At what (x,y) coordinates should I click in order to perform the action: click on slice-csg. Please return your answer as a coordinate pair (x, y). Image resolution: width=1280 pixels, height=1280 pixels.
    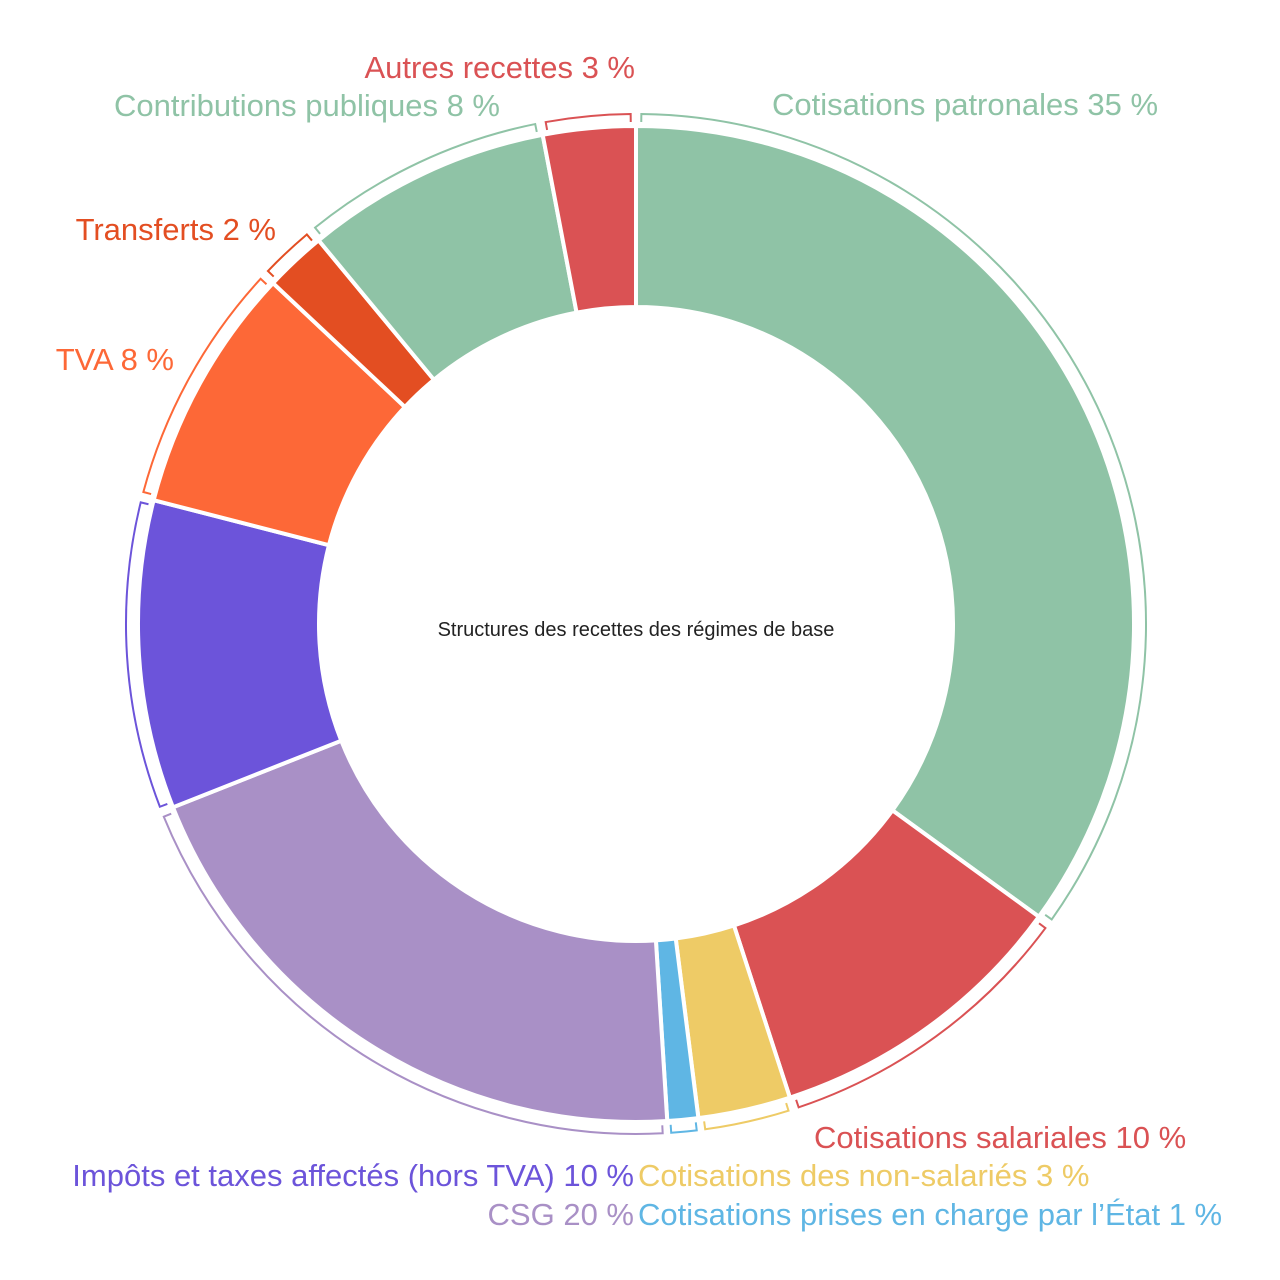
    Looking at the image, I should click on (420, 931).